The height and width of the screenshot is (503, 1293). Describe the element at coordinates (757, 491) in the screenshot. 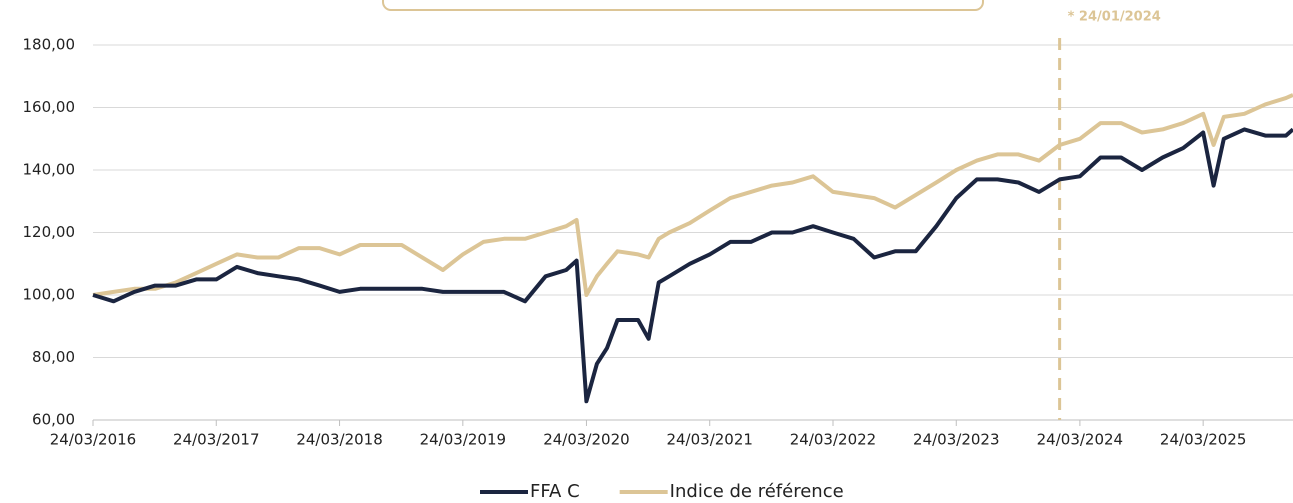

I see `legend-label: Indice de référence` at that location.